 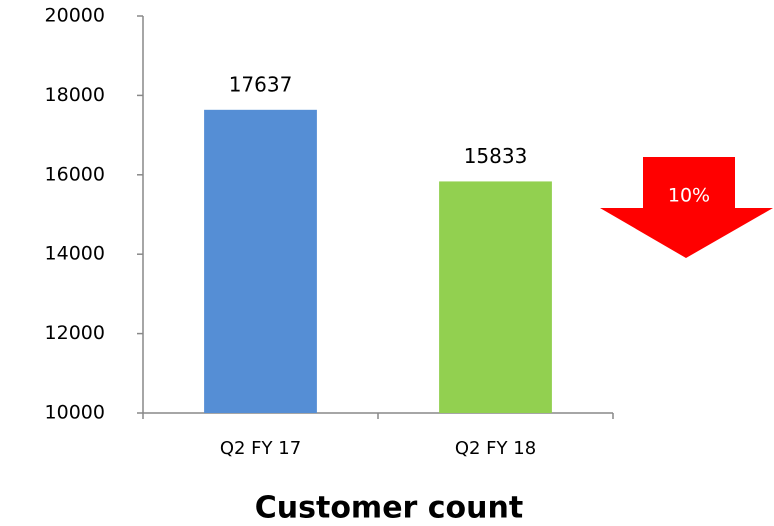 What do you see at coordinates (495, 448) in the screenshot?
I see `x-tick-label: Q2 FY 18` at bounding box center [495, 448].